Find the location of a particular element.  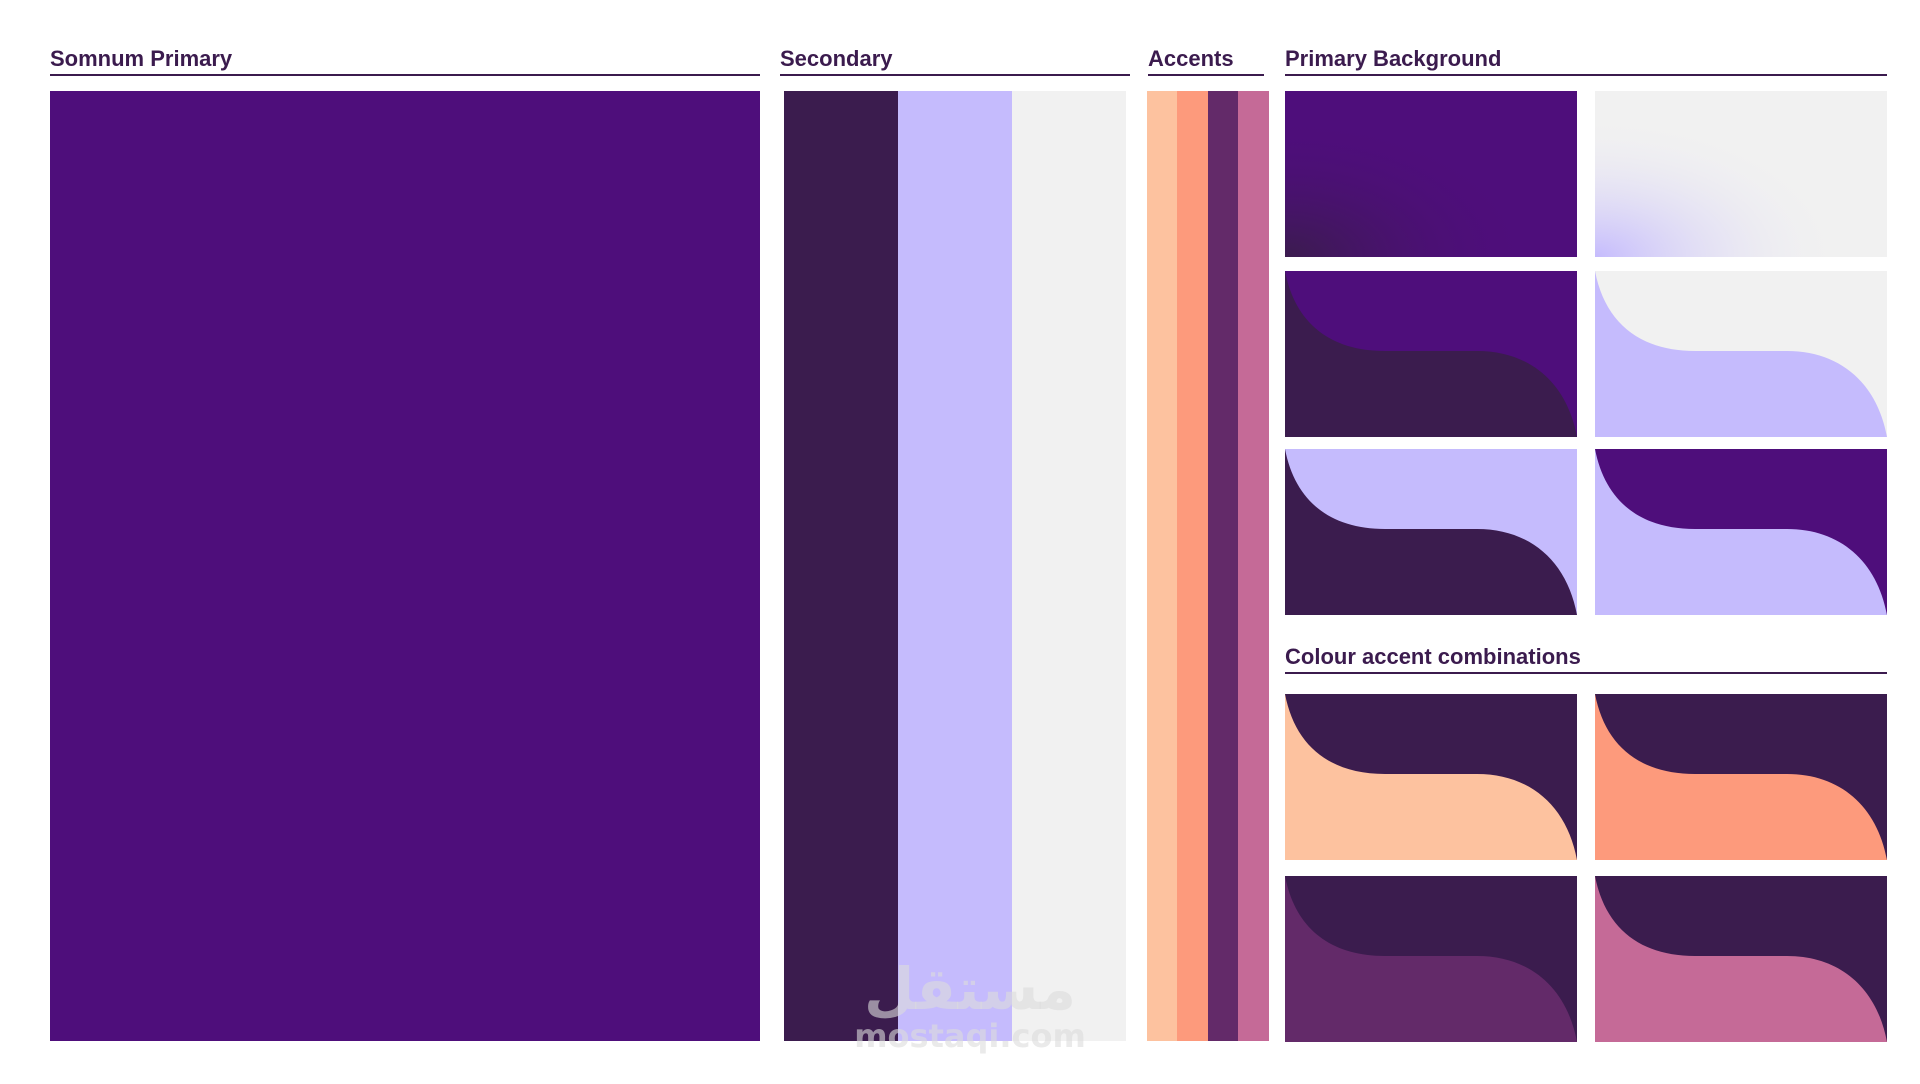

secondary-swatch-lavender is located at coordinates (955, 566).